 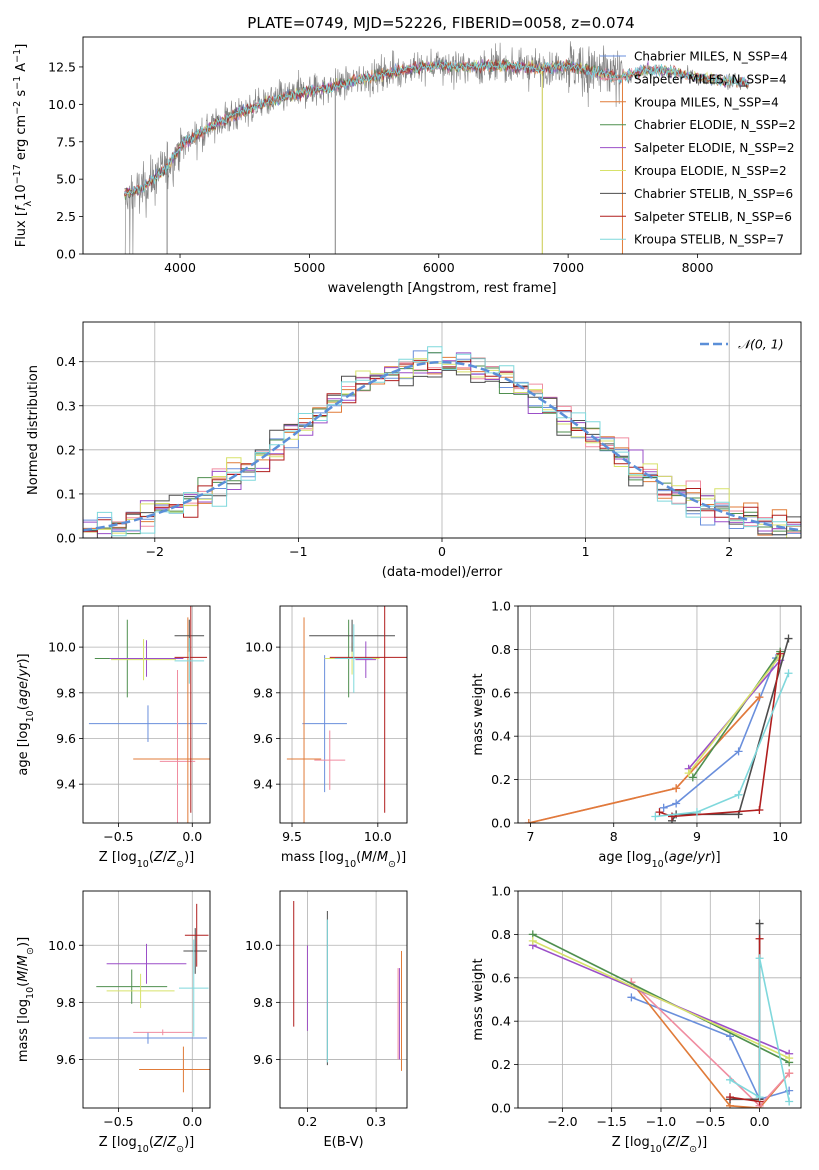 What do you see at coordinates (21, 95) in the screenshot?
I see `label-part: s` at bounding box center [21, 95].